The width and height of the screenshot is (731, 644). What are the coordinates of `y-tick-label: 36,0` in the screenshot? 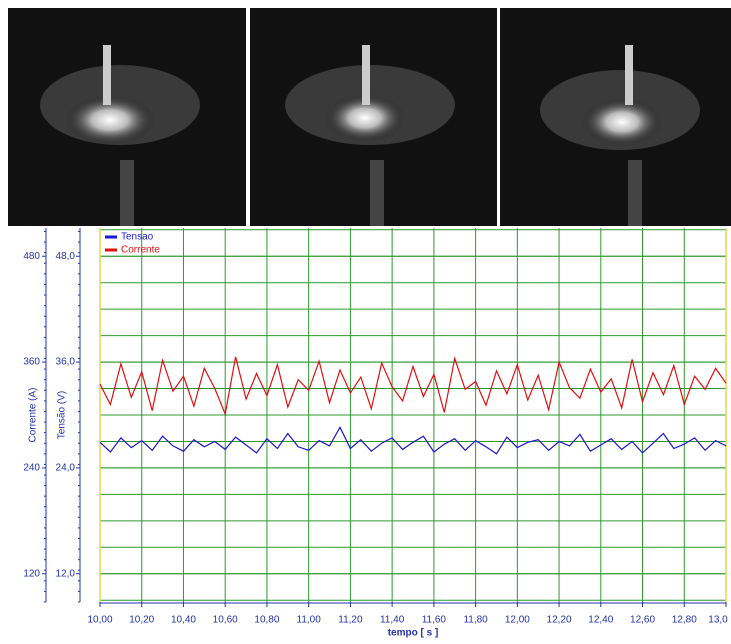 It's located at (66, 362).